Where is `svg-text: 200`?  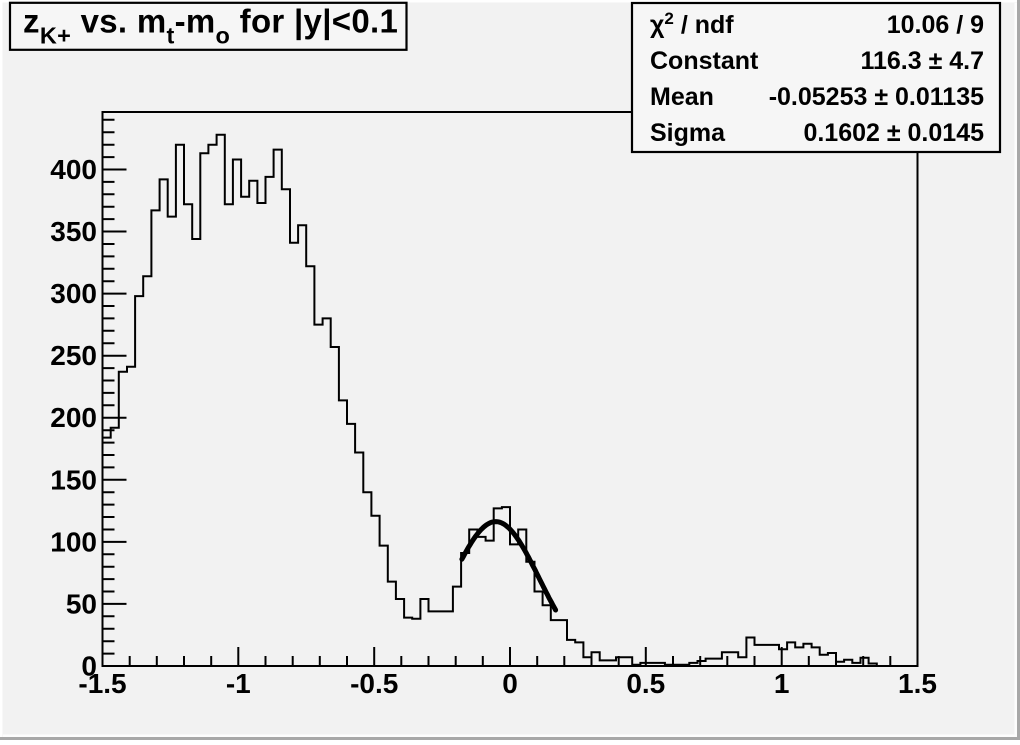
svg-text: 200 is located at coordinates (73, 417).